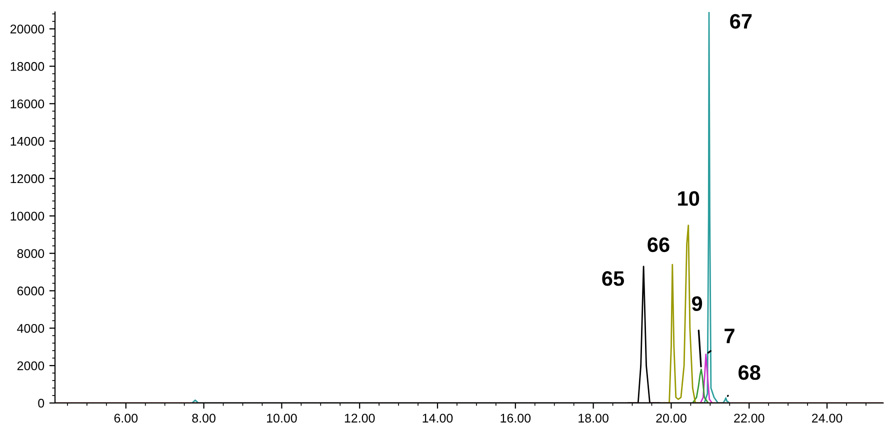  I want to click on y-tick-label: 10000, so click(27, 216).